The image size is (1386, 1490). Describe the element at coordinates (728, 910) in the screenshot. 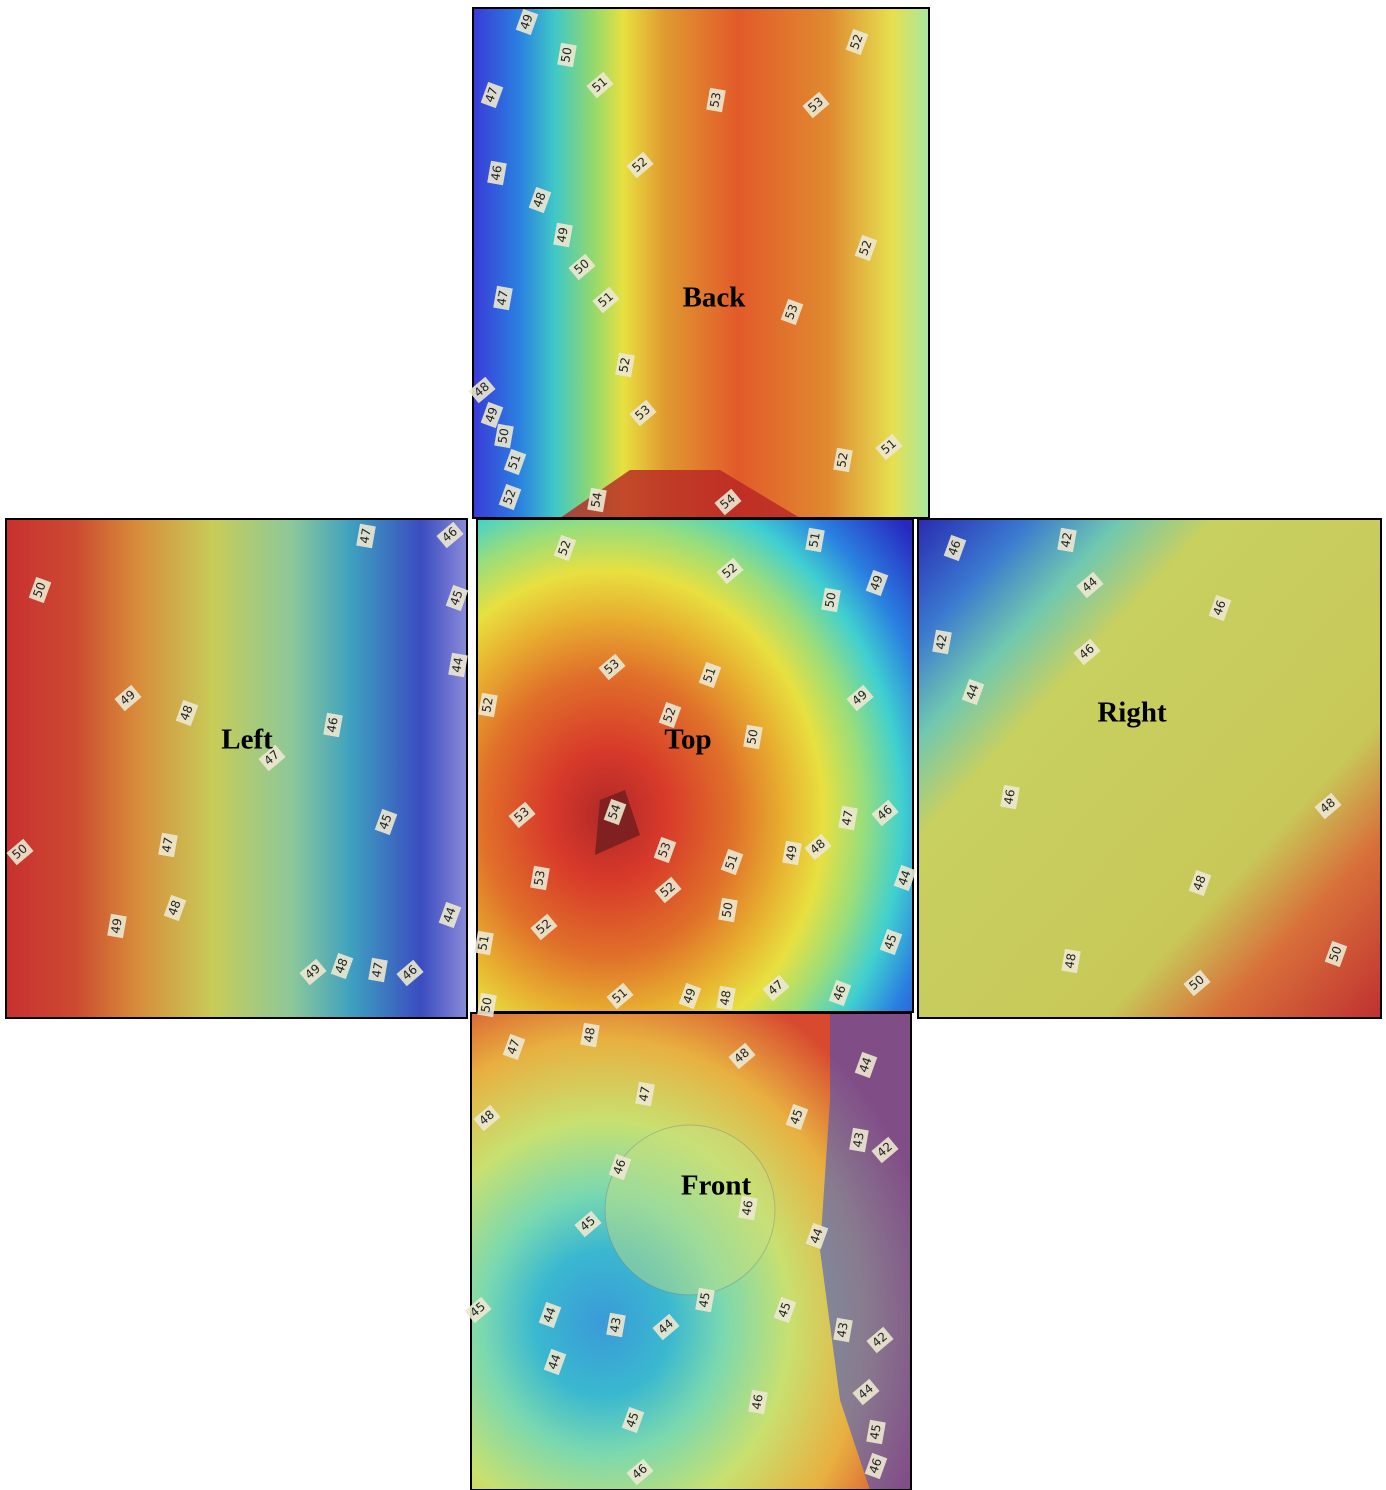

I see `contour-label: 50` at that location.